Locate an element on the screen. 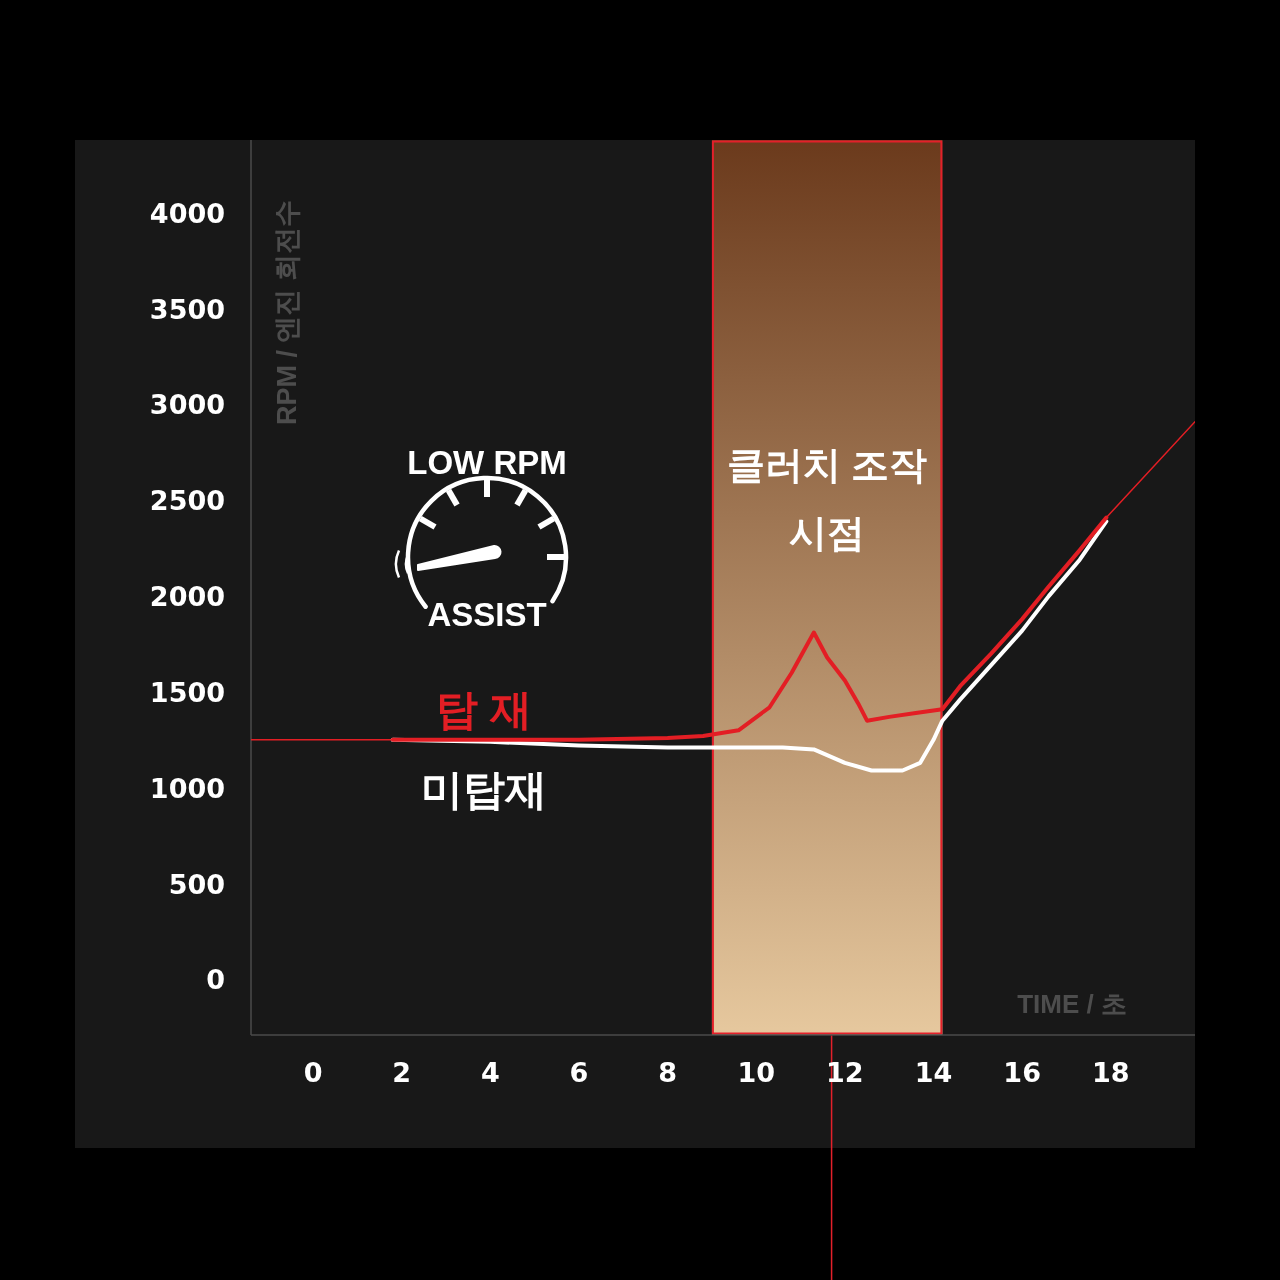 Image resolution: width=1280 pixels, height=1280 pixels. x-tick-label: 18 is located at coordinates (1111, 1072).